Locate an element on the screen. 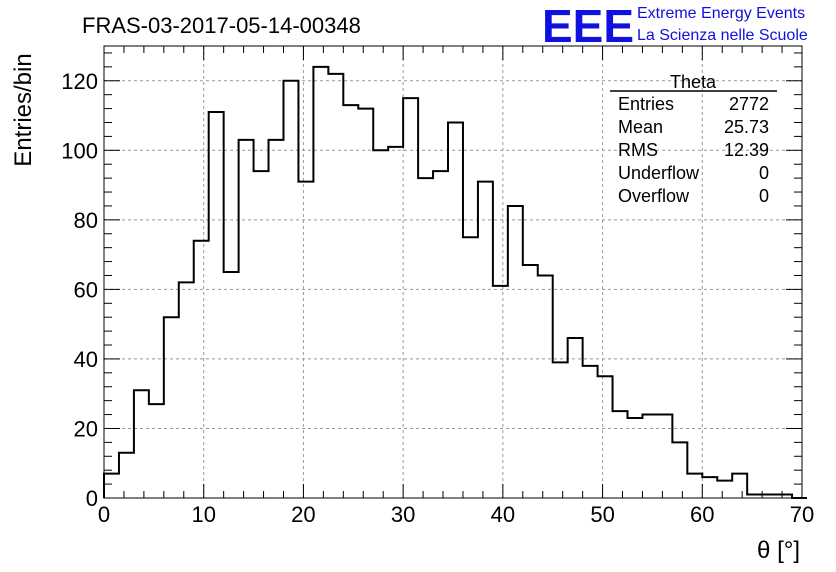 The image size is (836, 572). y-tick-label: 120 is located at coordinates (79, 81).